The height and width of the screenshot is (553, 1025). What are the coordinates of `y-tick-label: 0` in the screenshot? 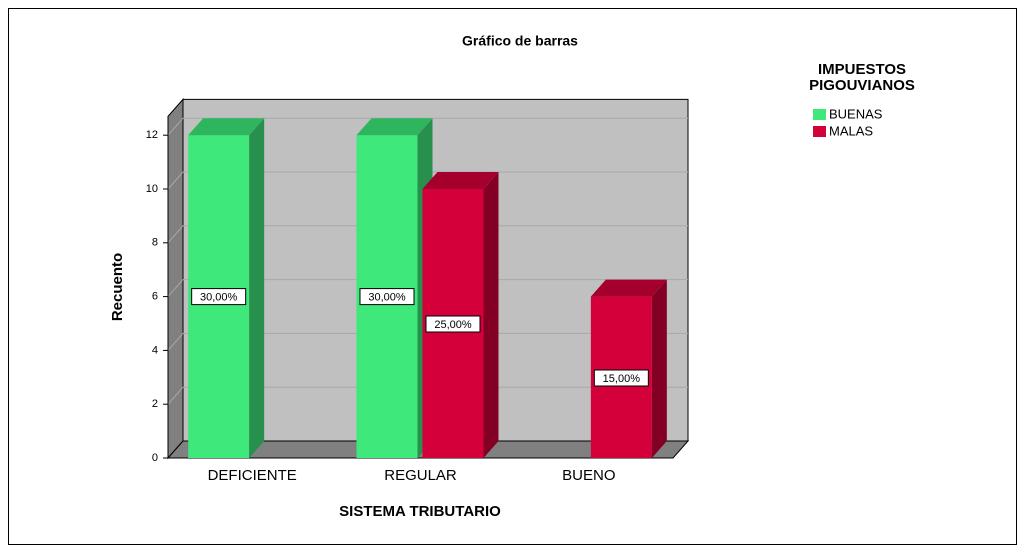 It's located at (155, 458).